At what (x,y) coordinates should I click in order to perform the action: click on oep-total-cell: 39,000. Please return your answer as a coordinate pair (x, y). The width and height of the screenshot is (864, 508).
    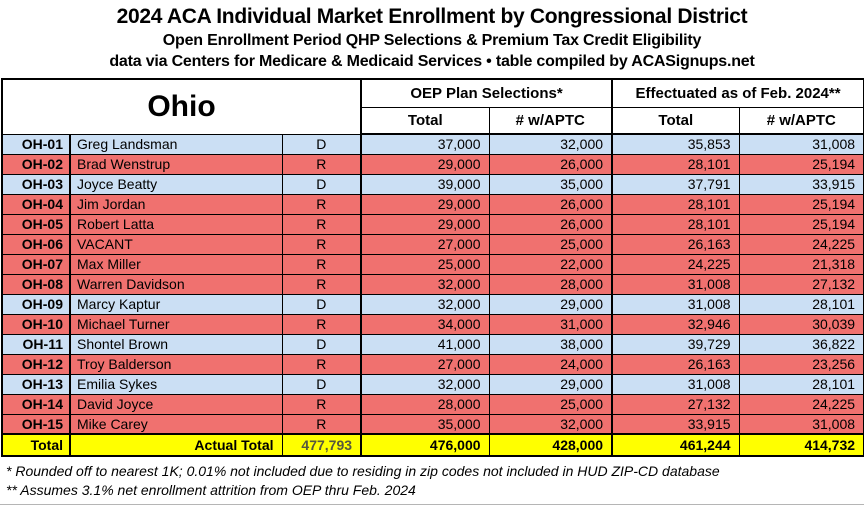
    Looking at the image, I should click on (425, 184).